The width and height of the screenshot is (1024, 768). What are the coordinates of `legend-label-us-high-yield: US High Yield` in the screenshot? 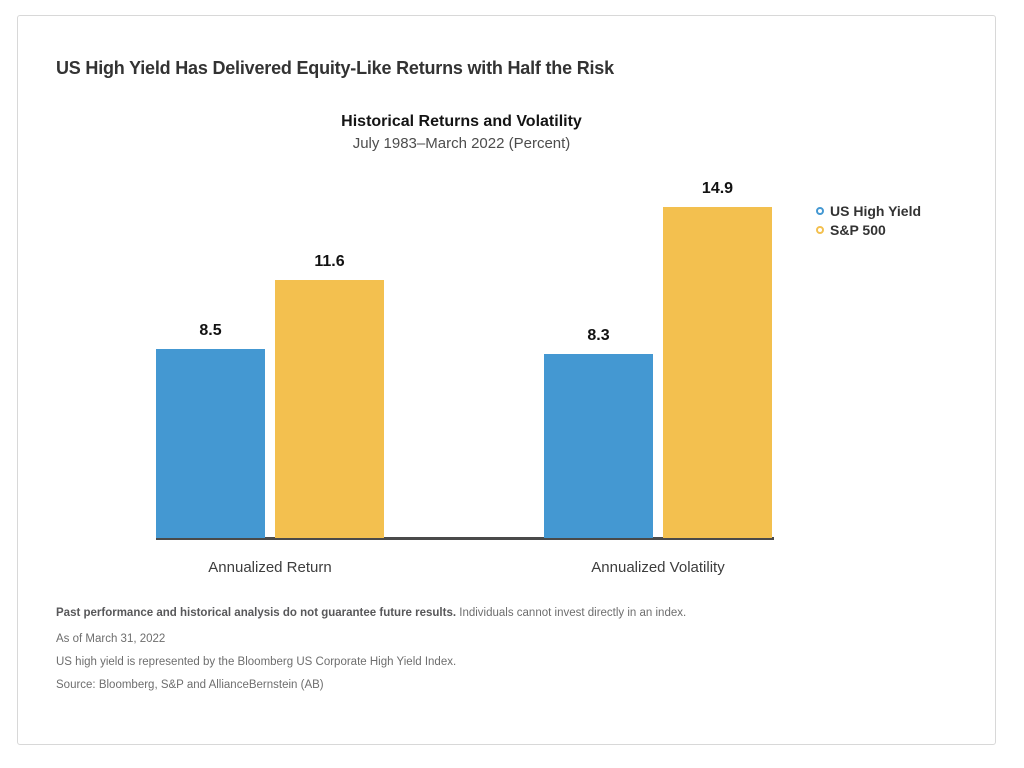 It's located at (876, 211).